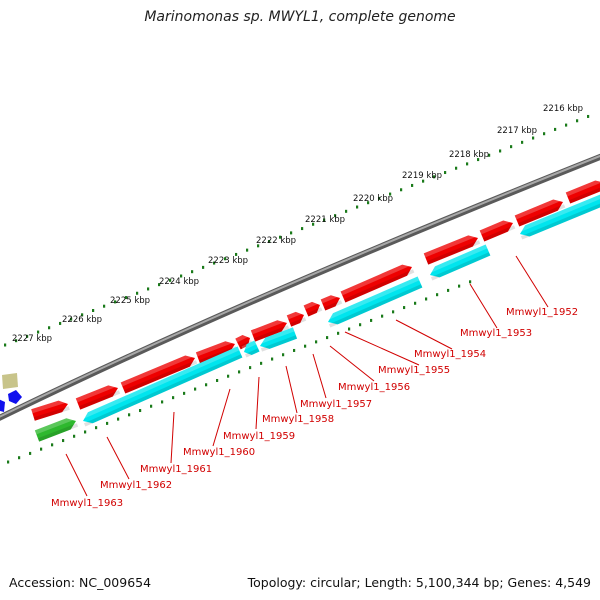  Describe the element at coordinates (298, 419) in the screenshot. I see `gene-label: Mmwyl1_1958` at that location.